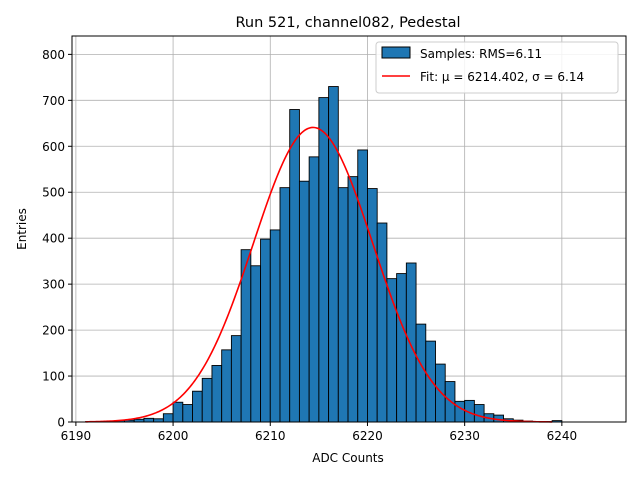  Describe the element at coordinates (173, 436) in the screenshot. I see `x-tick-label: 6200` at that location.